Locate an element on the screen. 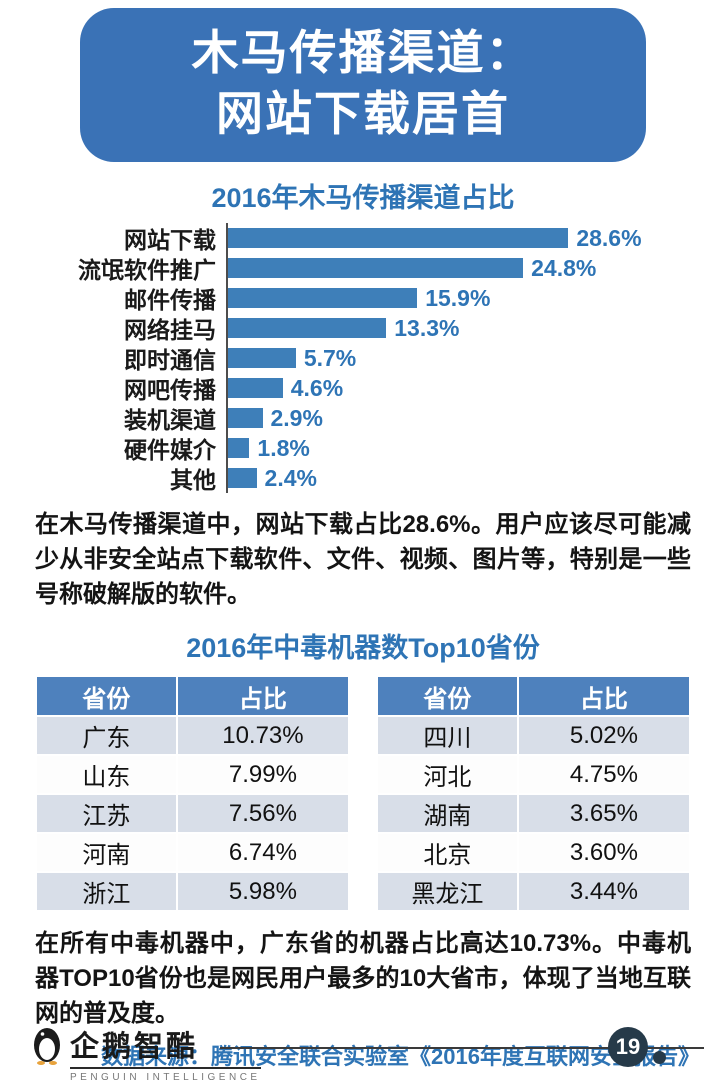 The image size is (726, 1089). table-row: 山东 7.99% is located at coordinates (193, 775).